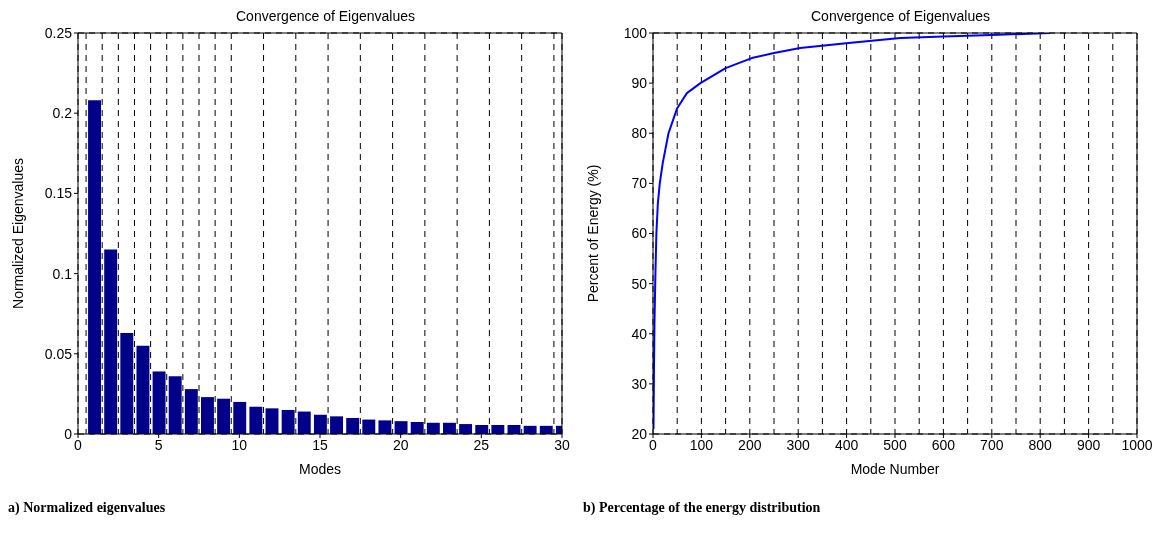 This screenshot has height=539, width=1160. Describe the element at coordinates (58, 193) in the screenshot. I see `y-tick-label: 0.15` at that location.